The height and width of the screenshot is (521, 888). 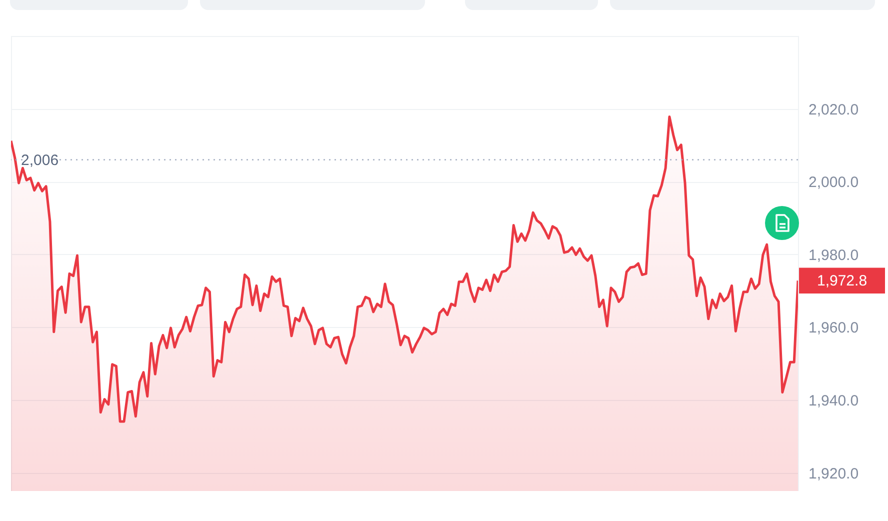 I want to click on y-tick-label: 1,940.0, so click(x=833, y=401).